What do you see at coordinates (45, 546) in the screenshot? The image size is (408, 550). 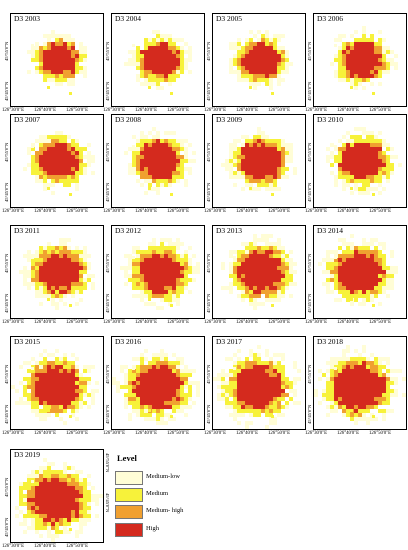 I see `longitude-tick-label: 126°40'0"E` at bounding box center [45, 546].